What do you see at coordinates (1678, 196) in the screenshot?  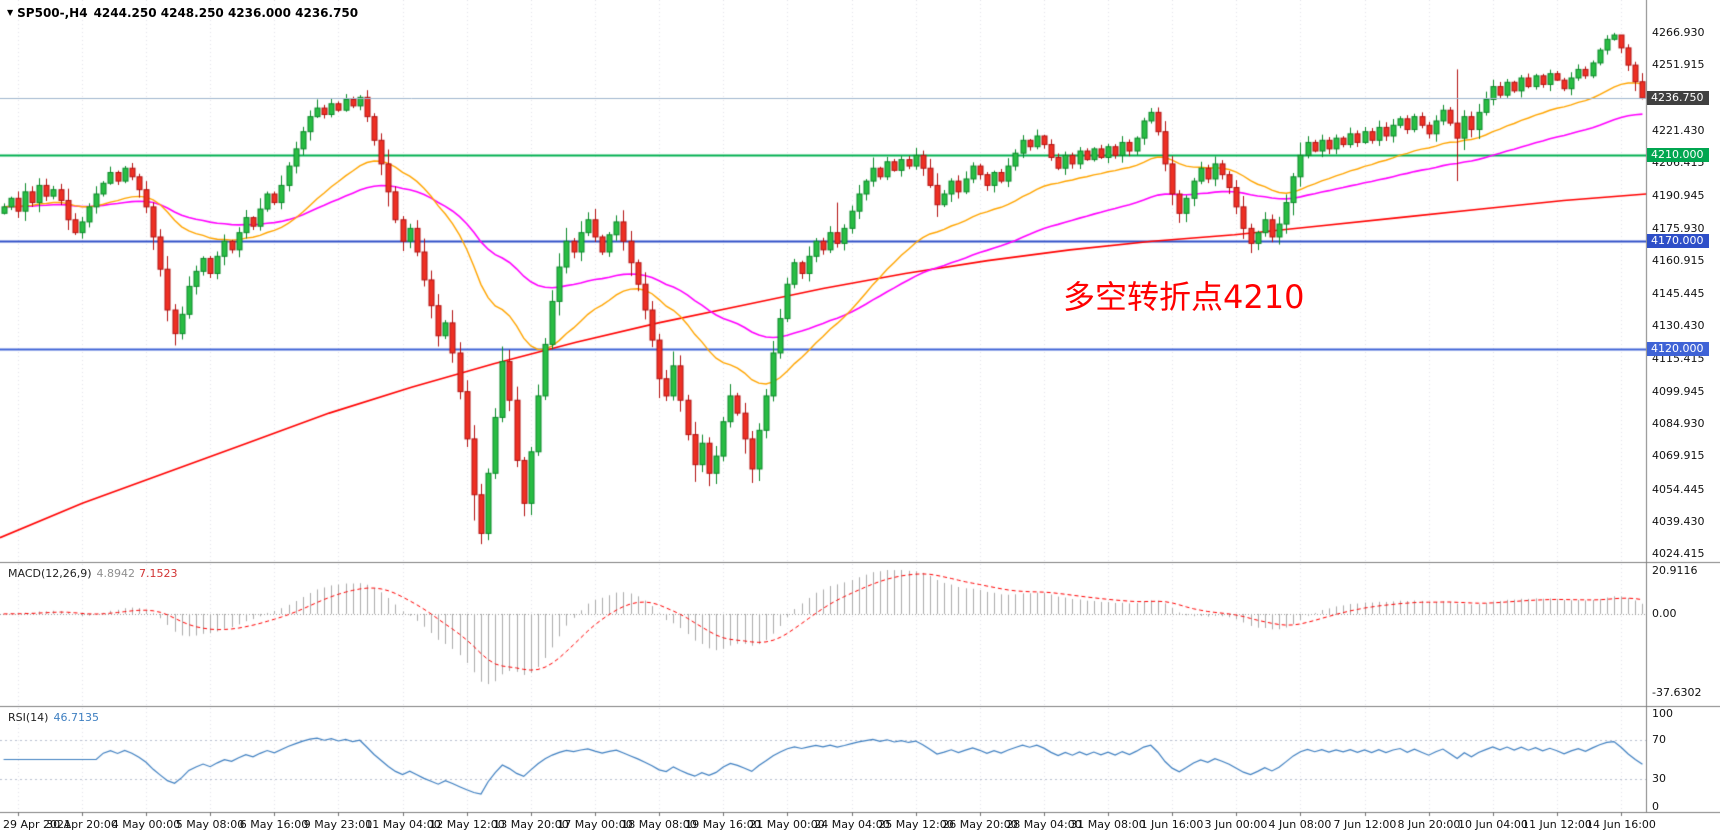 I see `price-axis-label: 4190.945` at bounding box center [1678, 196].